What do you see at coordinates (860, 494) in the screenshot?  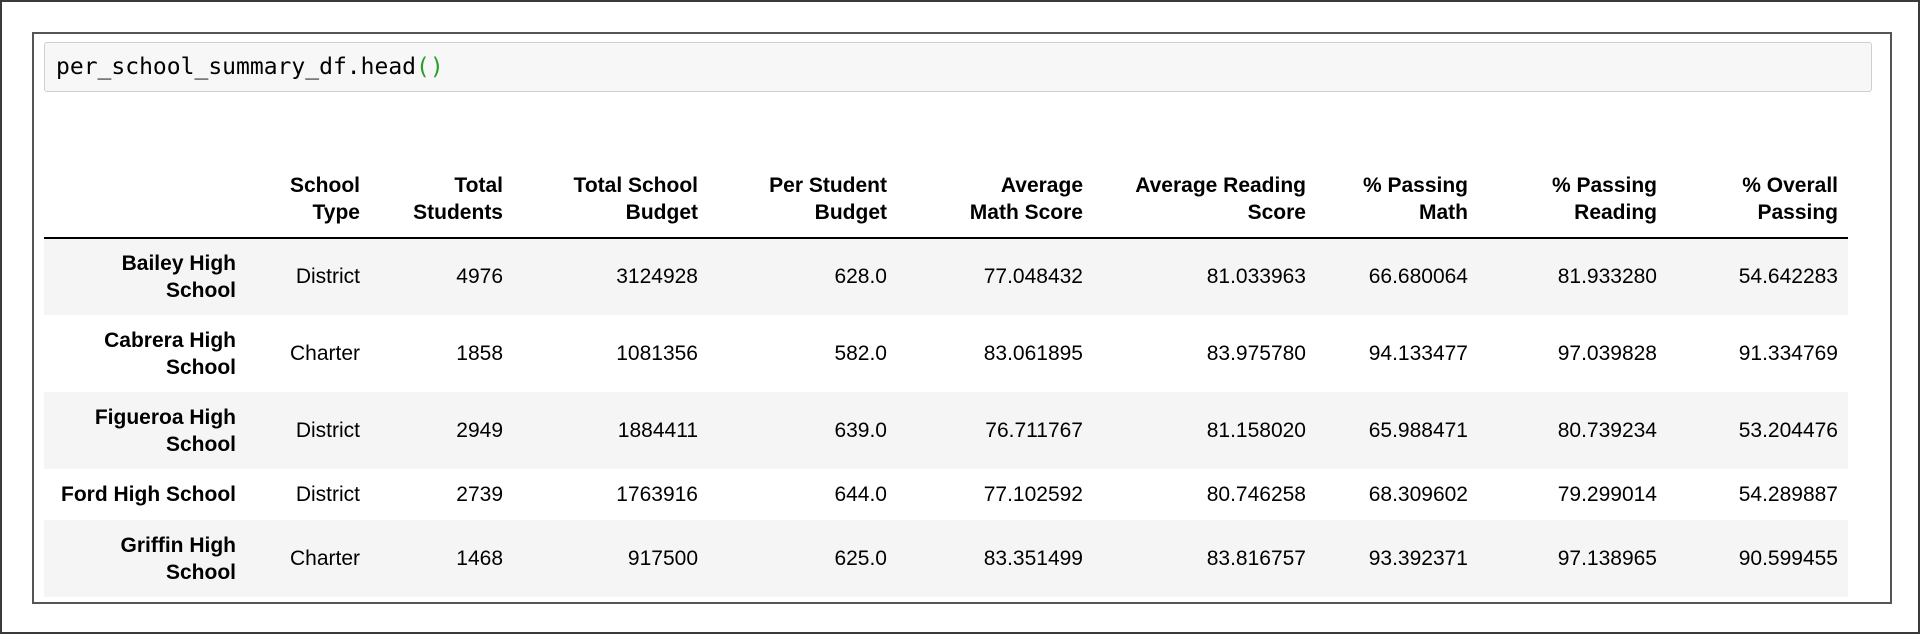 I see `cell-per-student-budget: 644.0` at bounding box center [860, 494].